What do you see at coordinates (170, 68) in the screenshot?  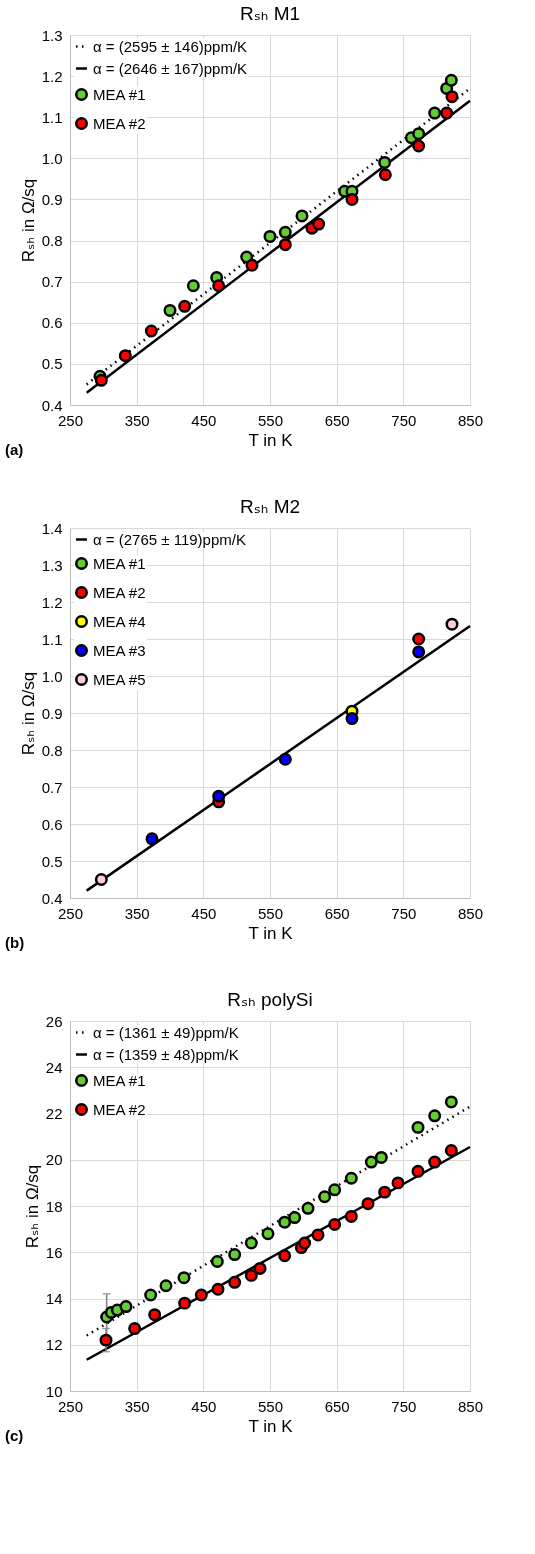 I see `legend-label: α = (2646 ± 167)ppm/K` at bounding box center [170, 68].